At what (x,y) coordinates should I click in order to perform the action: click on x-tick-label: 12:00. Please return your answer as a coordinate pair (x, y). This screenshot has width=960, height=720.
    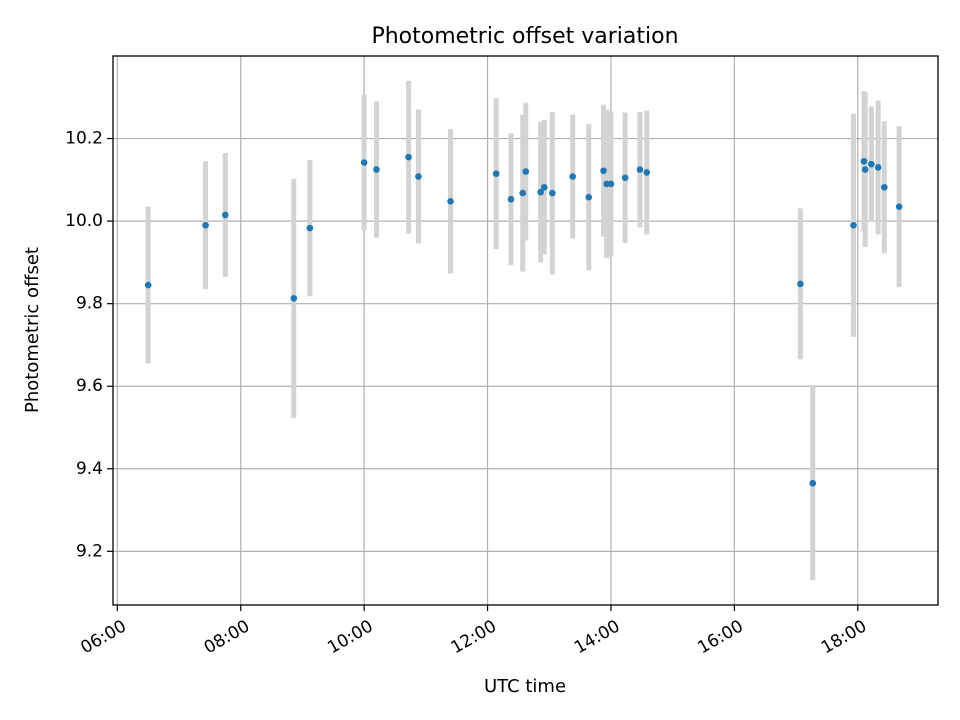
    Looking at the image, I should click on (474, 637).